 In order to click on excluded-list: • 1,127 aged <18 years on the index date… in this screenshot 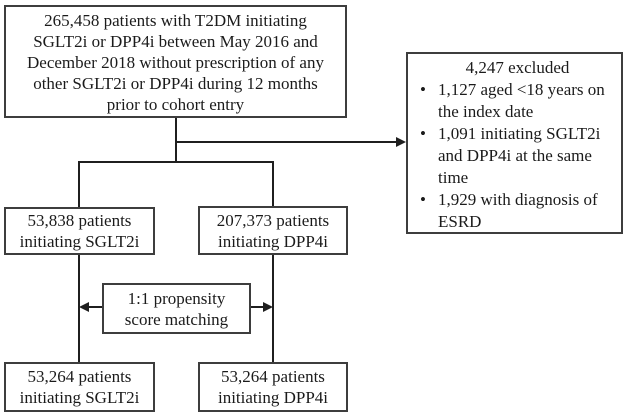, I will do `click(517, 156)`.